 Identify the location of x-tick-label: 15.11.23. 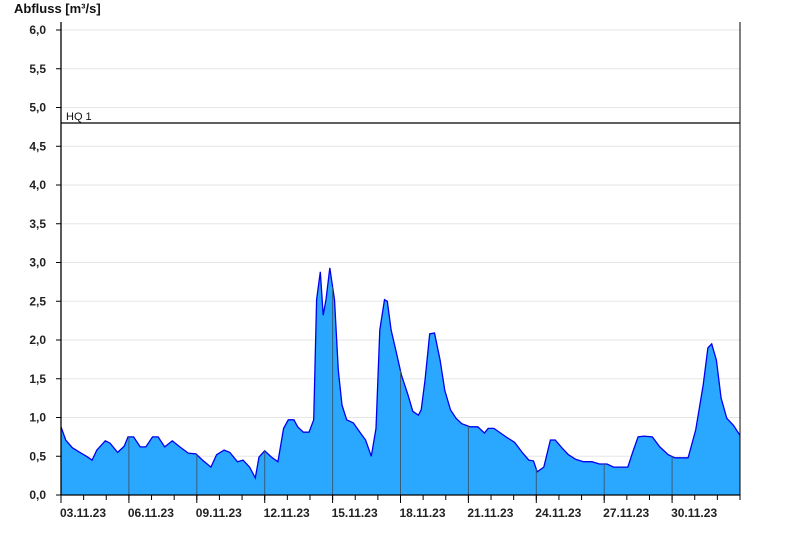
(355, 513).